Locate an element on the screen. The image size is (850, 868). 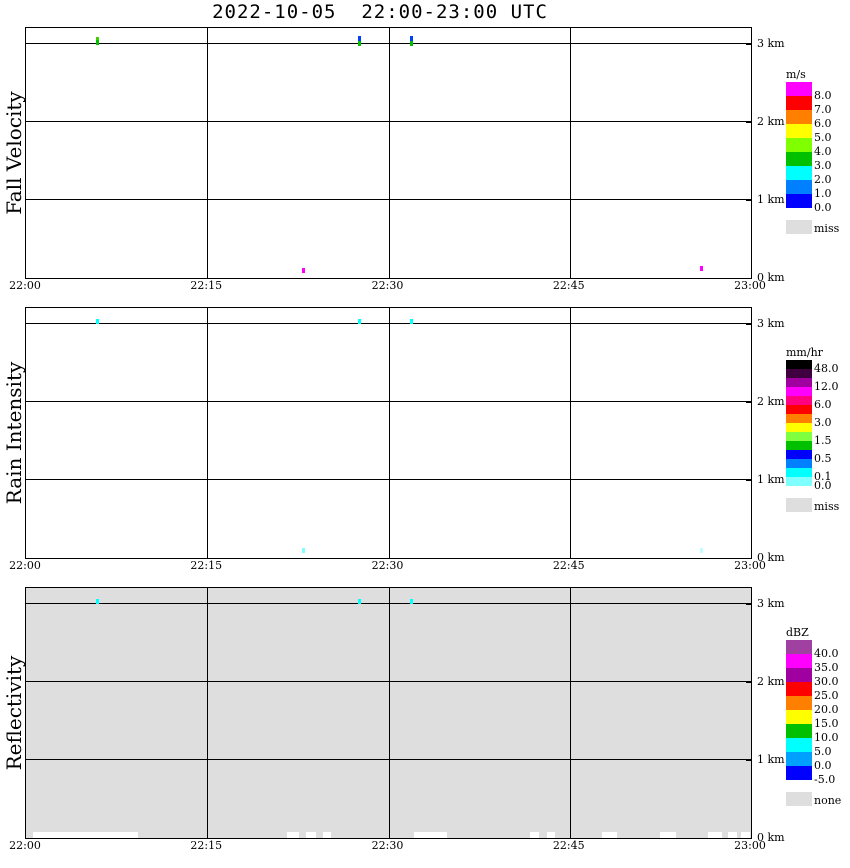
colorbar-tick-label: 3.0 is located at coordinates (823, 422).